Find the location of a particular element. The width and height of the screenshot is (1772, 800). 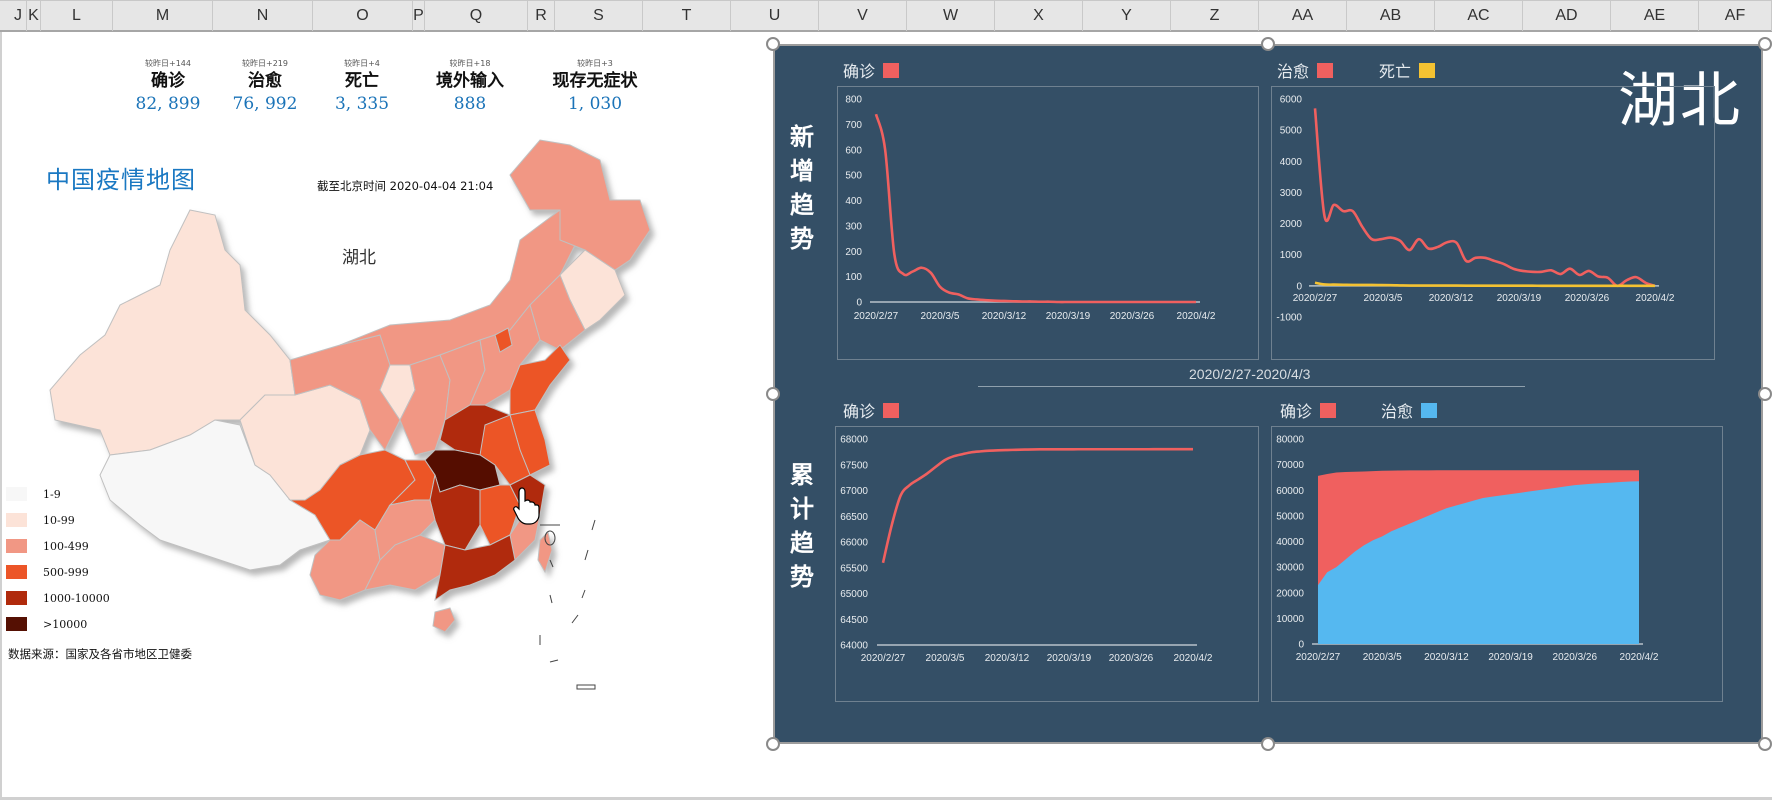

column-header-af: AF is located at coordinates (1735, 16).